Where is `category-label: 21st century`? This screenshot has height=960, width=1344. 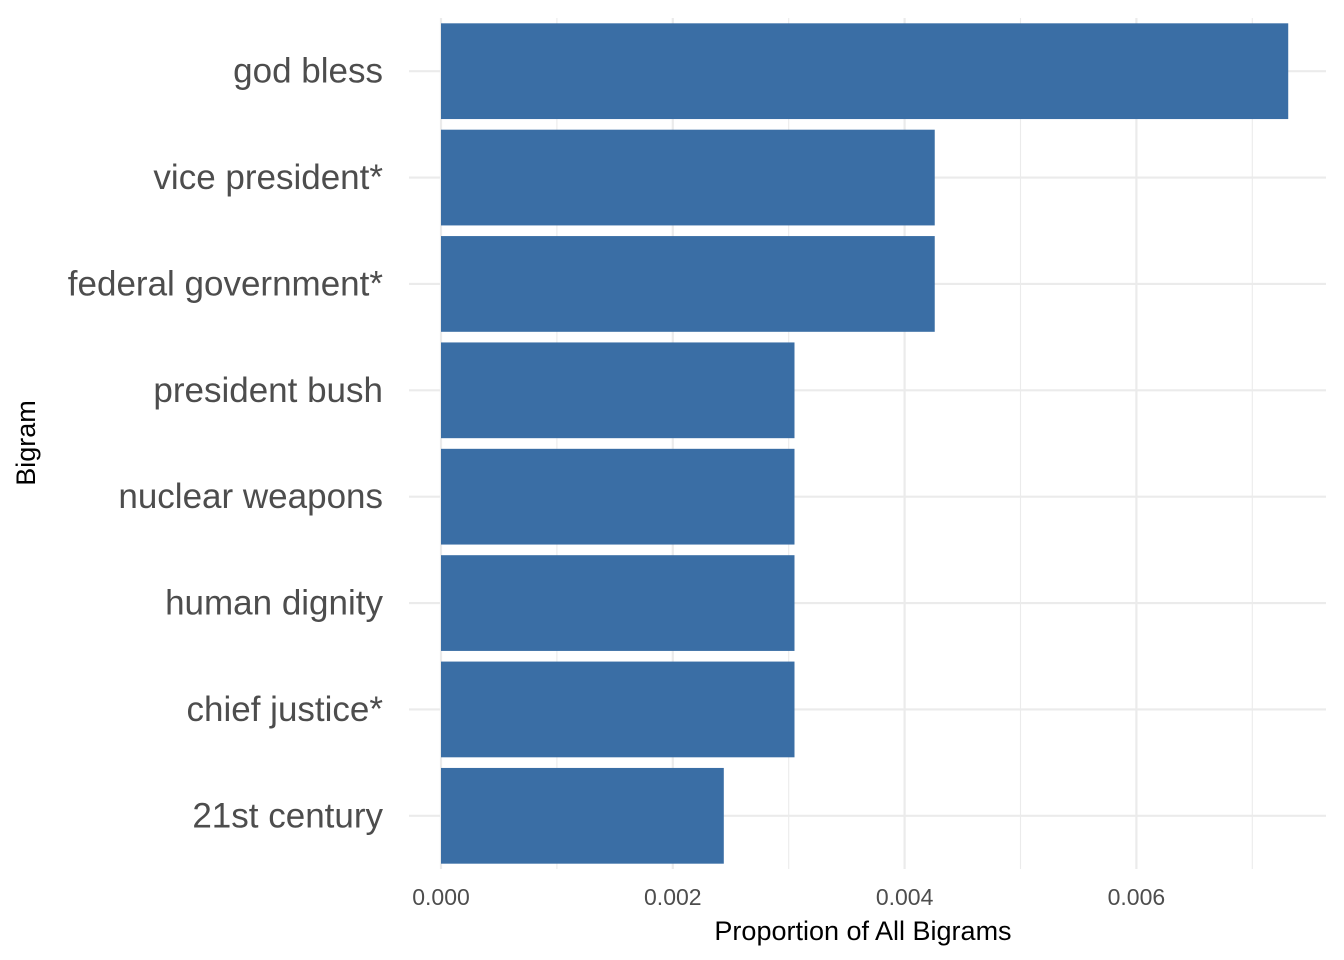
category-label: 21st century is located at coordinates (287, 815).